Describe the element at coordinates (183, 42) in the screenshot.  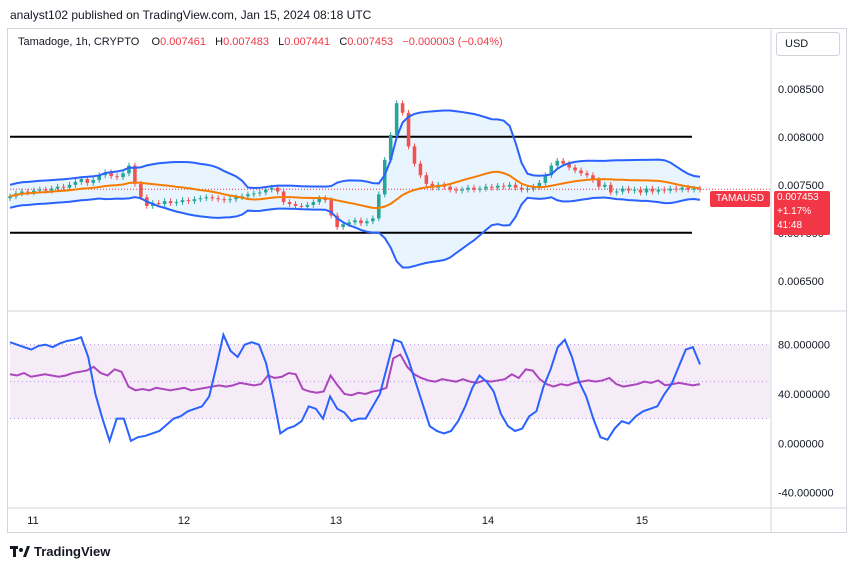
I see `open-value: 0.007461` at that location.